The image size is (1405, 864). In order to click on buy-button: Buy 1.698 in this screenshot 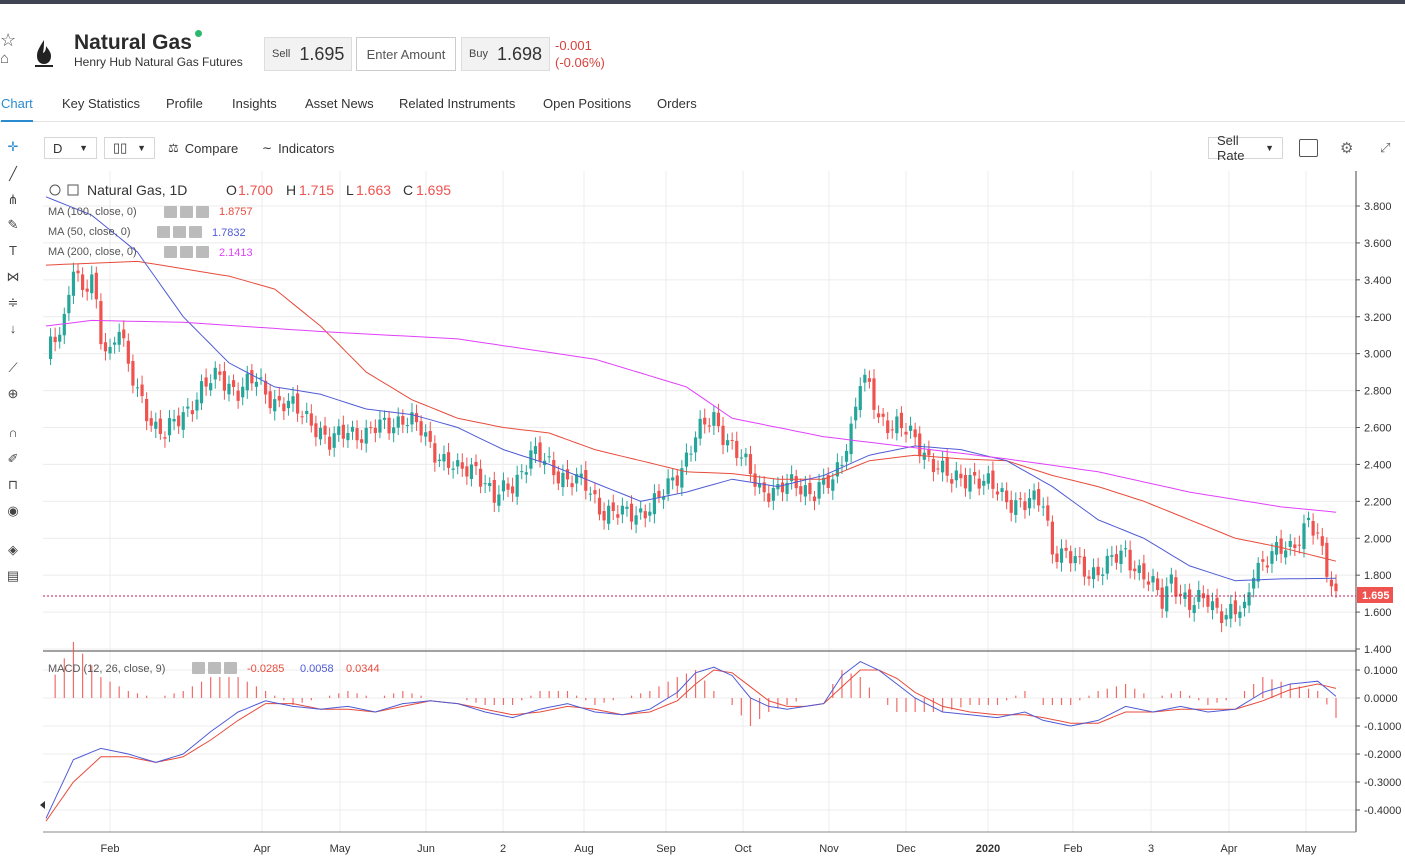, I will do `click(506, 54)`.